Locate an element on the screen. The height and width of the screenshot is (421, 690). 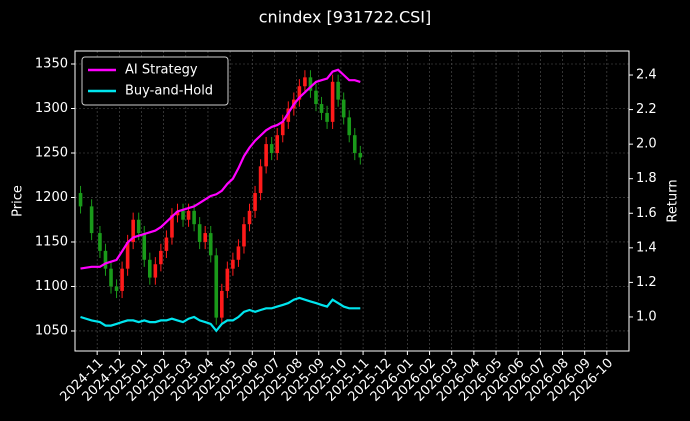
y2-tick-label: 2.0 is located at coordinates (646, 144).